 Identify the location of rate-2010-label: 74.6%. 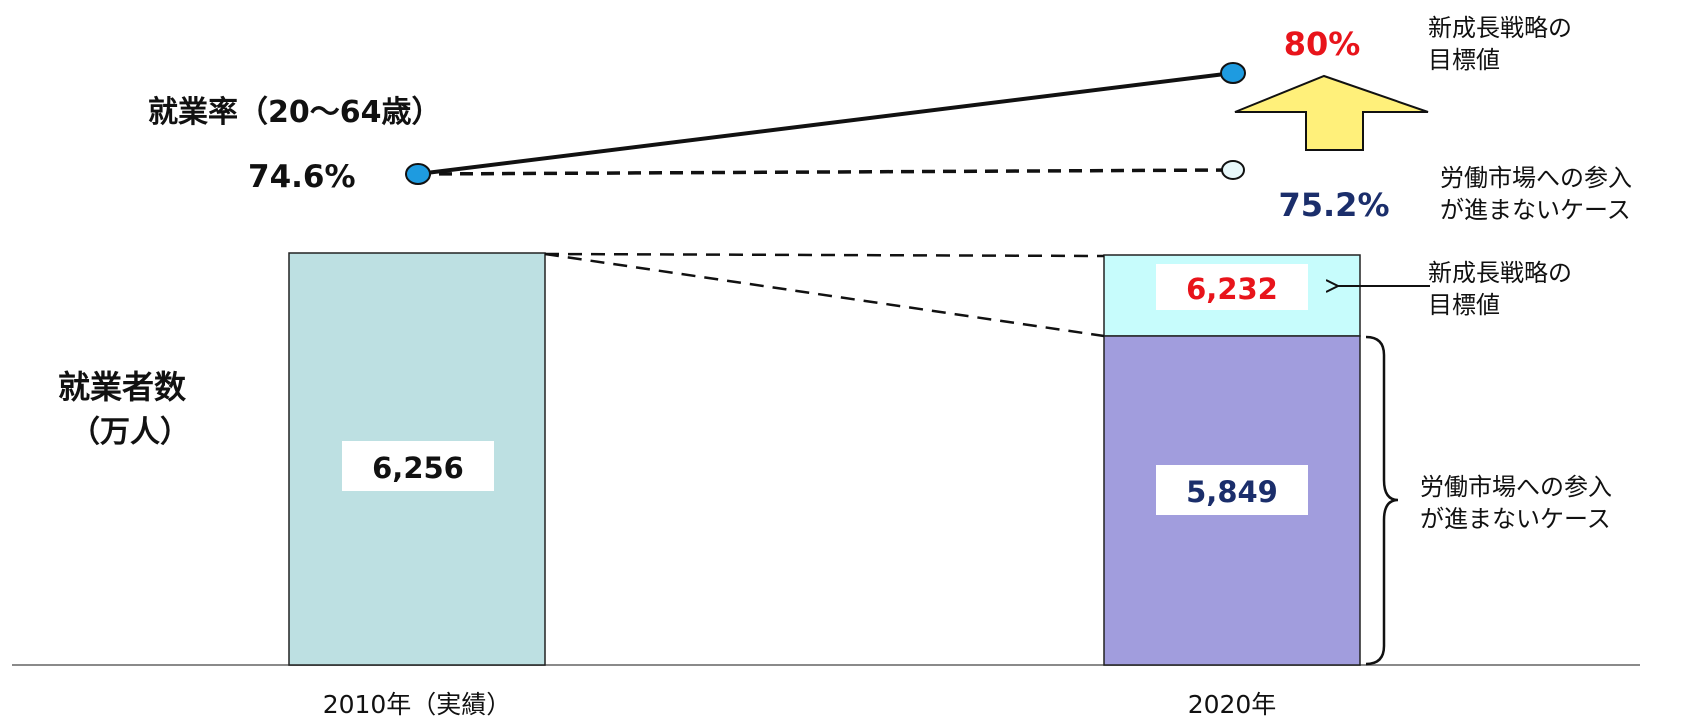
(302, 177).